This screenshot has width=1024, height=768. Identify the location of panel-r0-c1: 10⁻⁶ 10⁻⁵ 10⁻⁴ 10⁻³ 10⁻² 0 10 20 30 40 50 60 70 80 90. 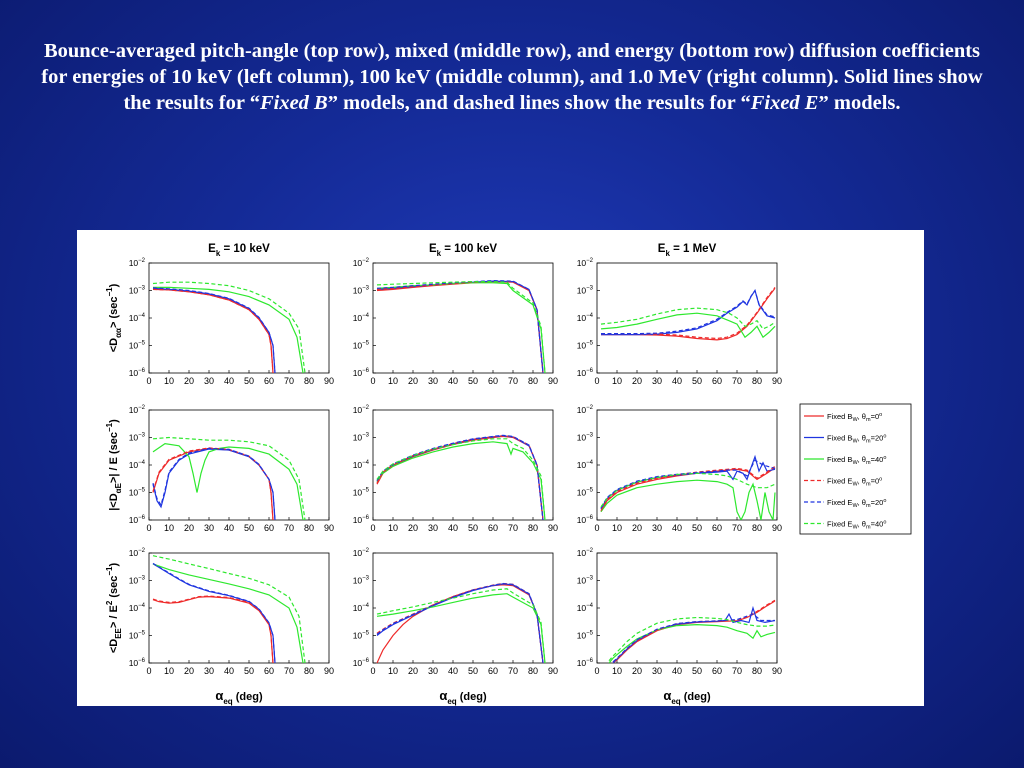
(455, 322).